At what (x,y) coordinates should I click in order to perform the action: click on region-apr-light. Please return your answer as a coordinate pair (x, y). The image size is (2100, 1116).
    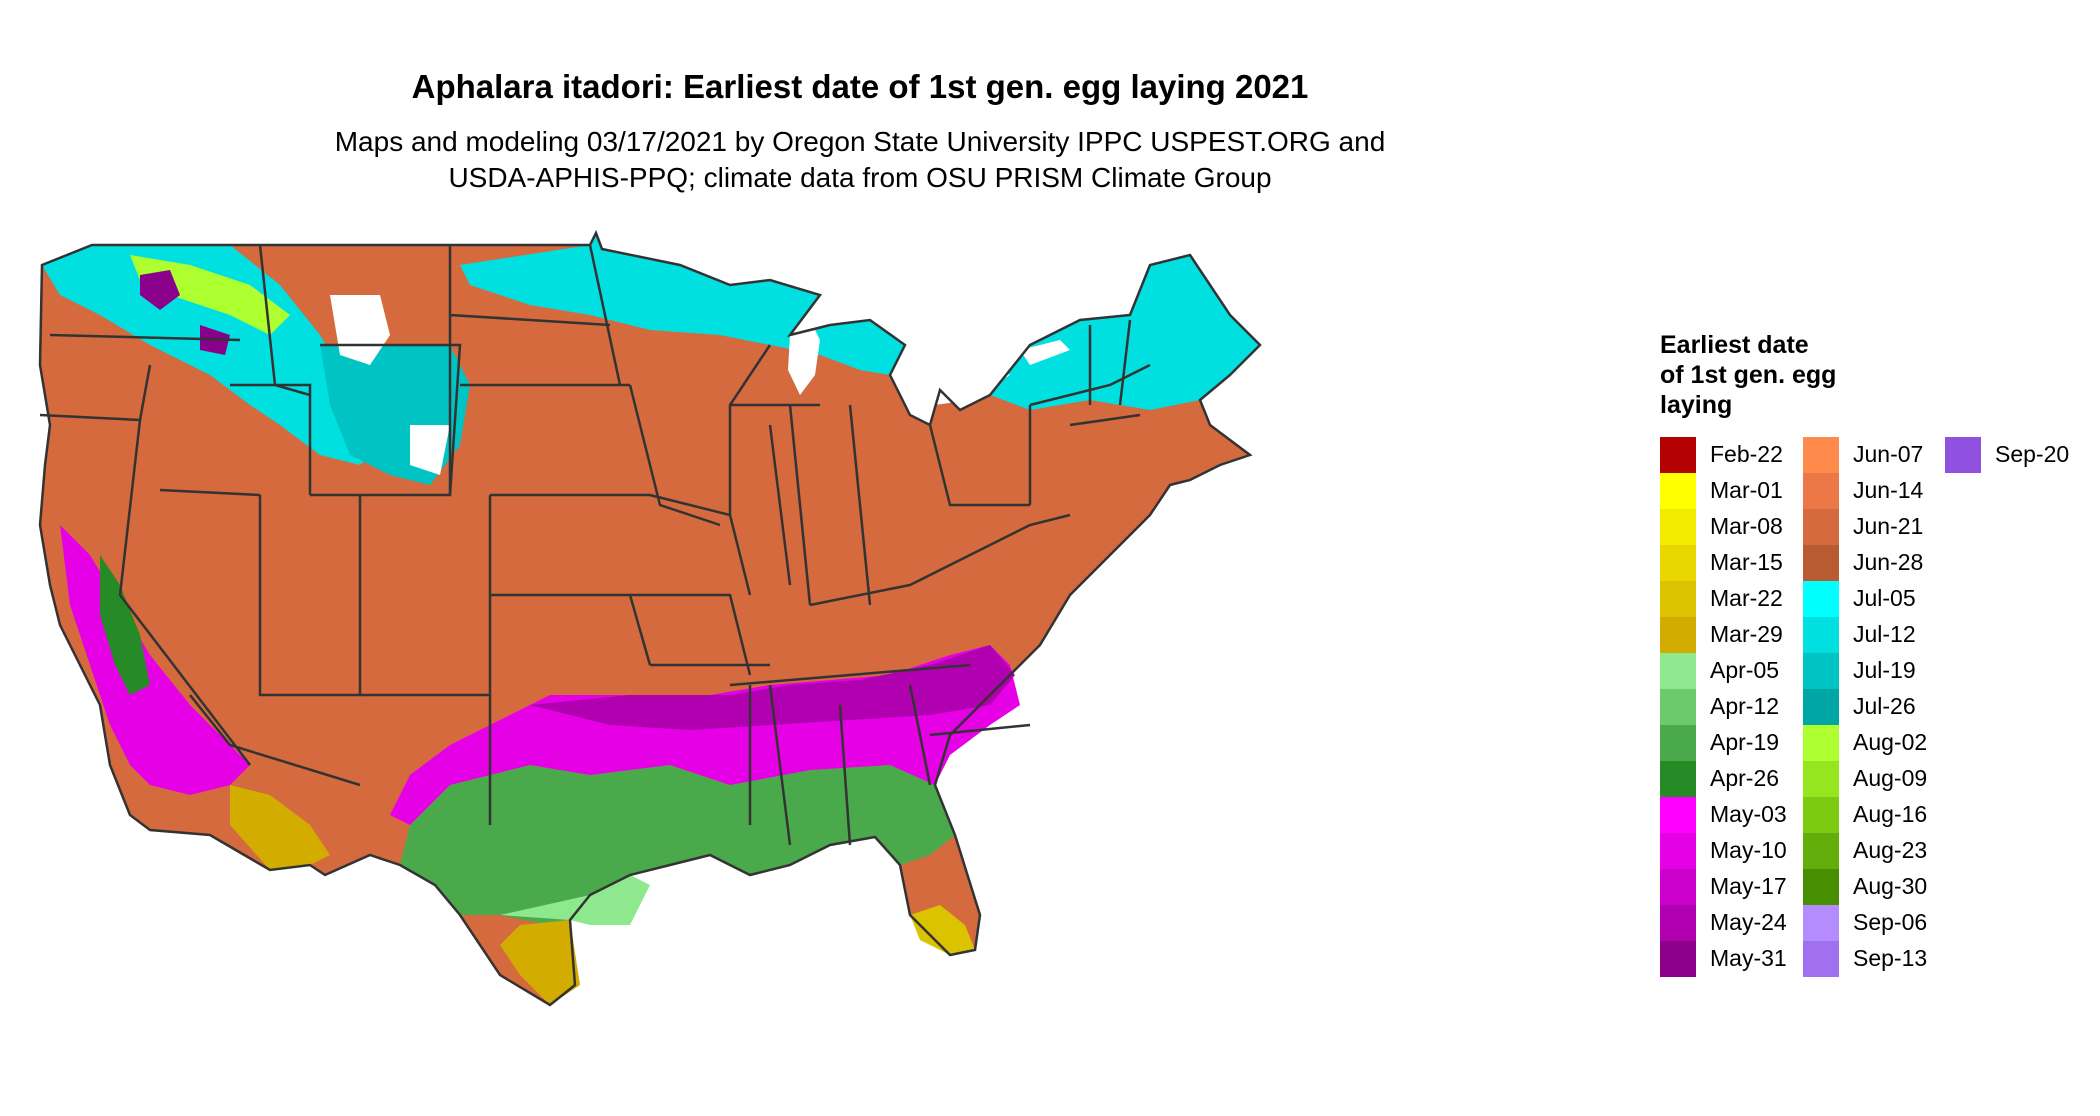
    Looking at the image, I should click on (575, 900).